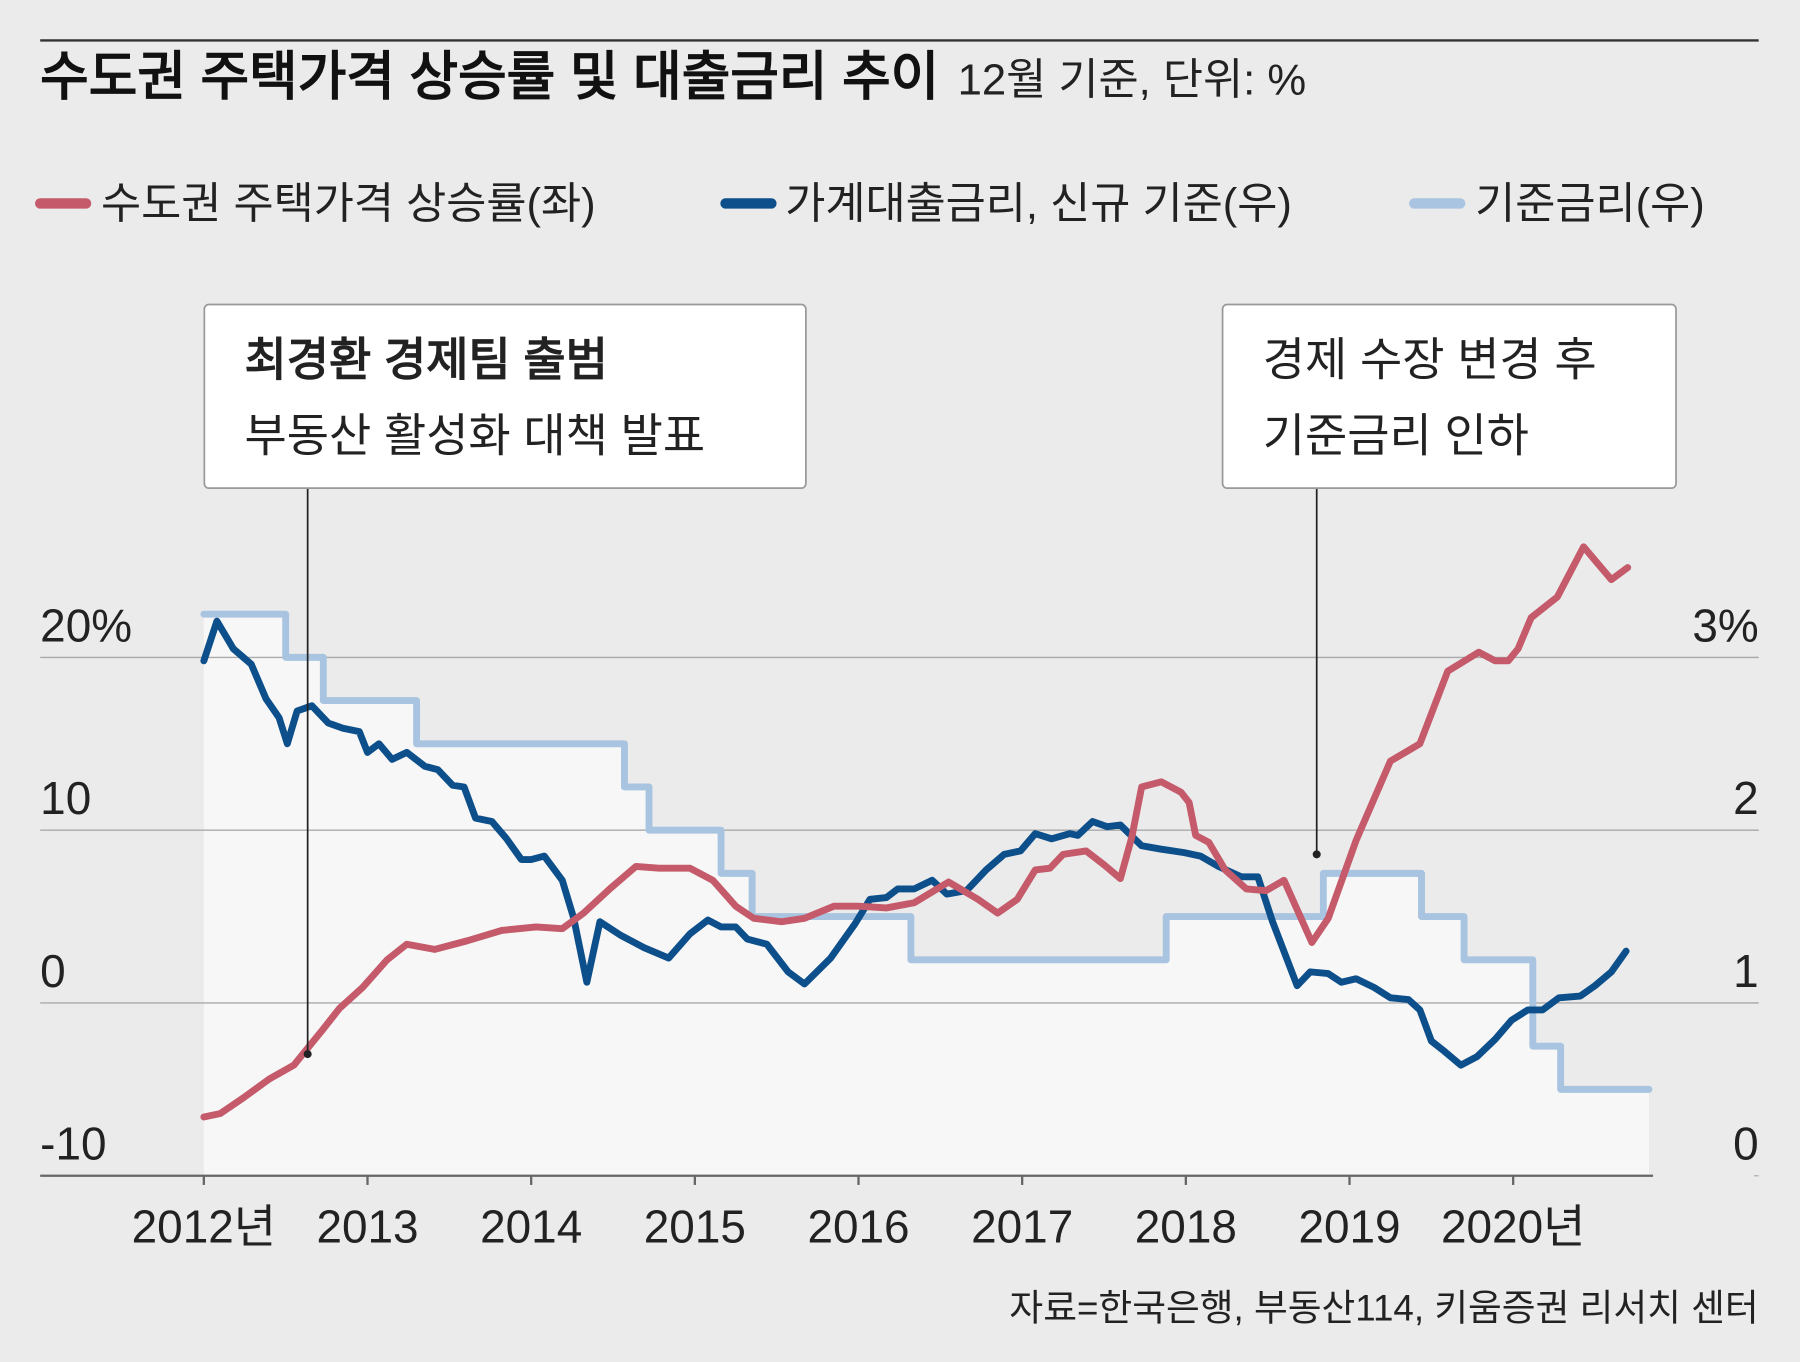 This screenshot has width=1800, height=1362. What do you see at coordinates (1746, 1144) in the screenshot?
I see `y2-tick-label: 0` at bounding box center [1746, 1144].